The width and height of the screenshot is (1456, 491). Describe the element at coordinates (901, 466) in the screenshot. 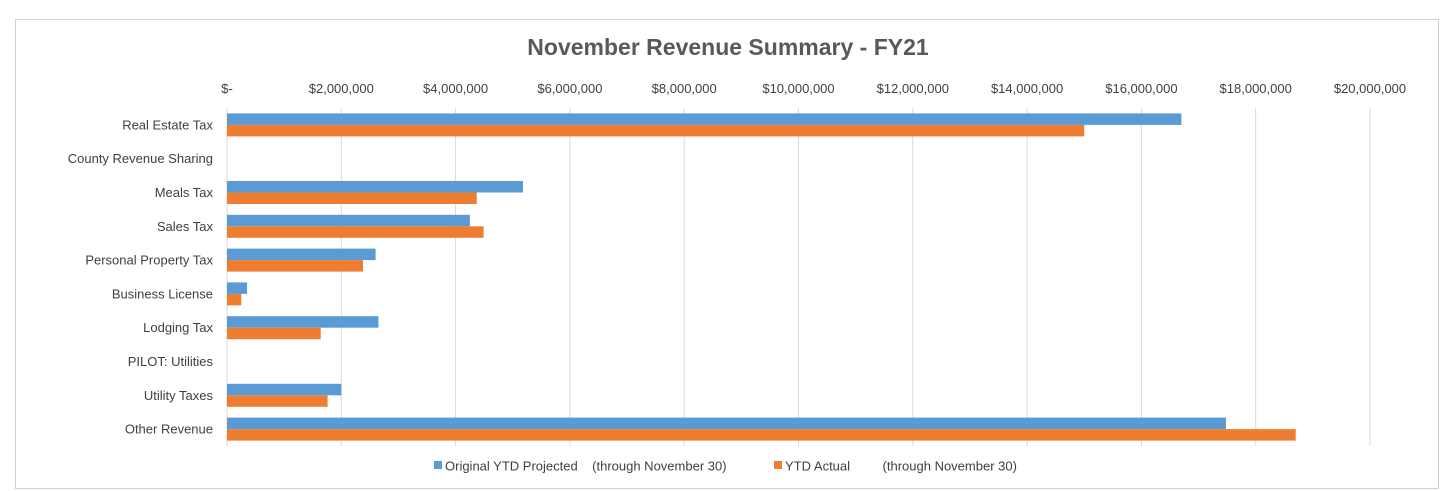

I see `legend-label: YTD Actual (through November 30)` at that location.